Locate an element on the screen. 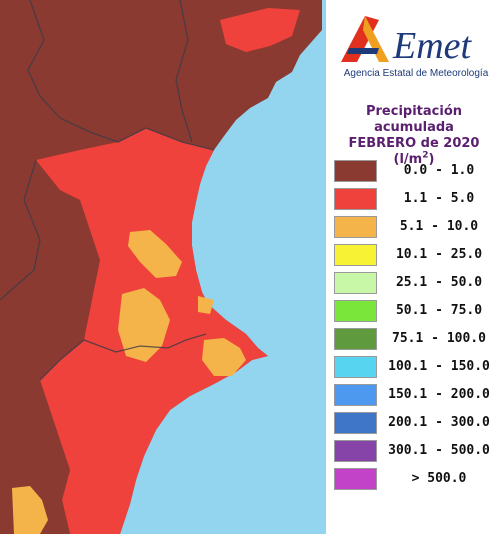  legend-label: 300.1 - 500.0 is located at coordinates (439, 450).